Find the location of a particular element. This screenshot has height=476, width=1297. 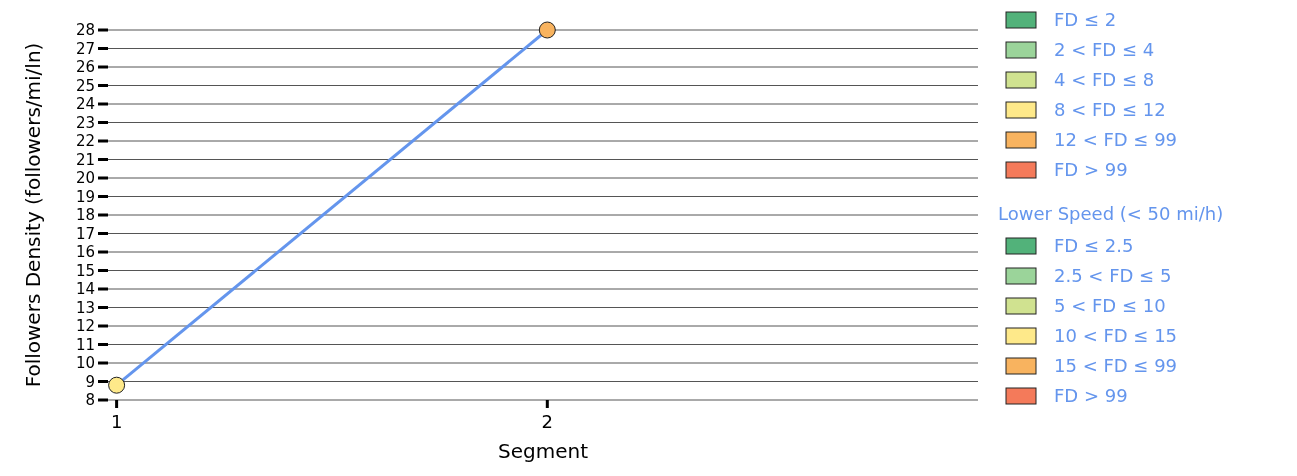

legend-label: 12 < FD ≤ 99 is located at coordinates (1116, 139).